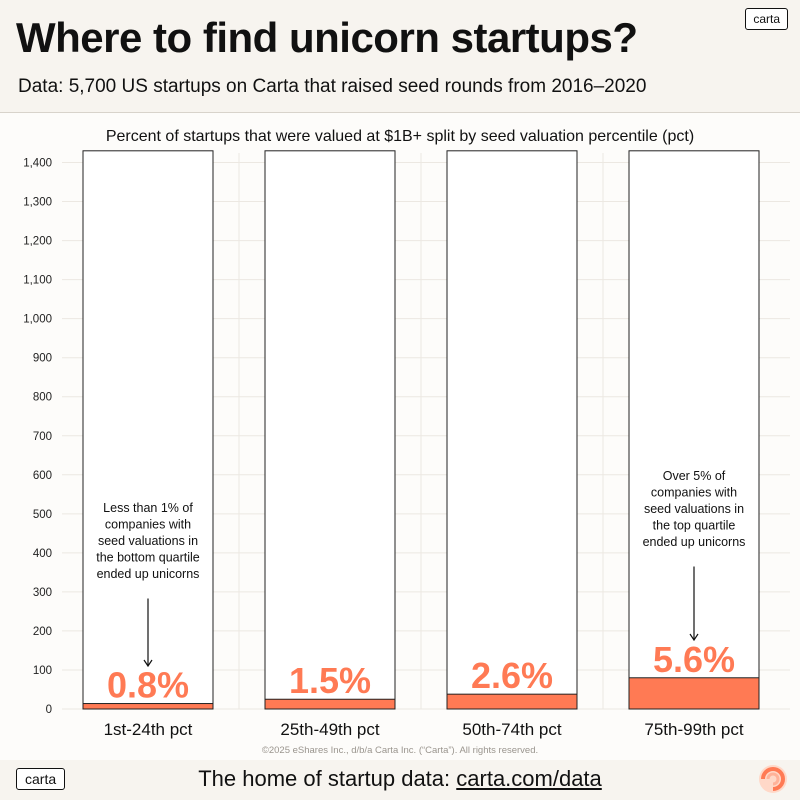  Describe the element at coordinates (42, 359) in the screenshot. I see `y-tick-label: 900` at that location.